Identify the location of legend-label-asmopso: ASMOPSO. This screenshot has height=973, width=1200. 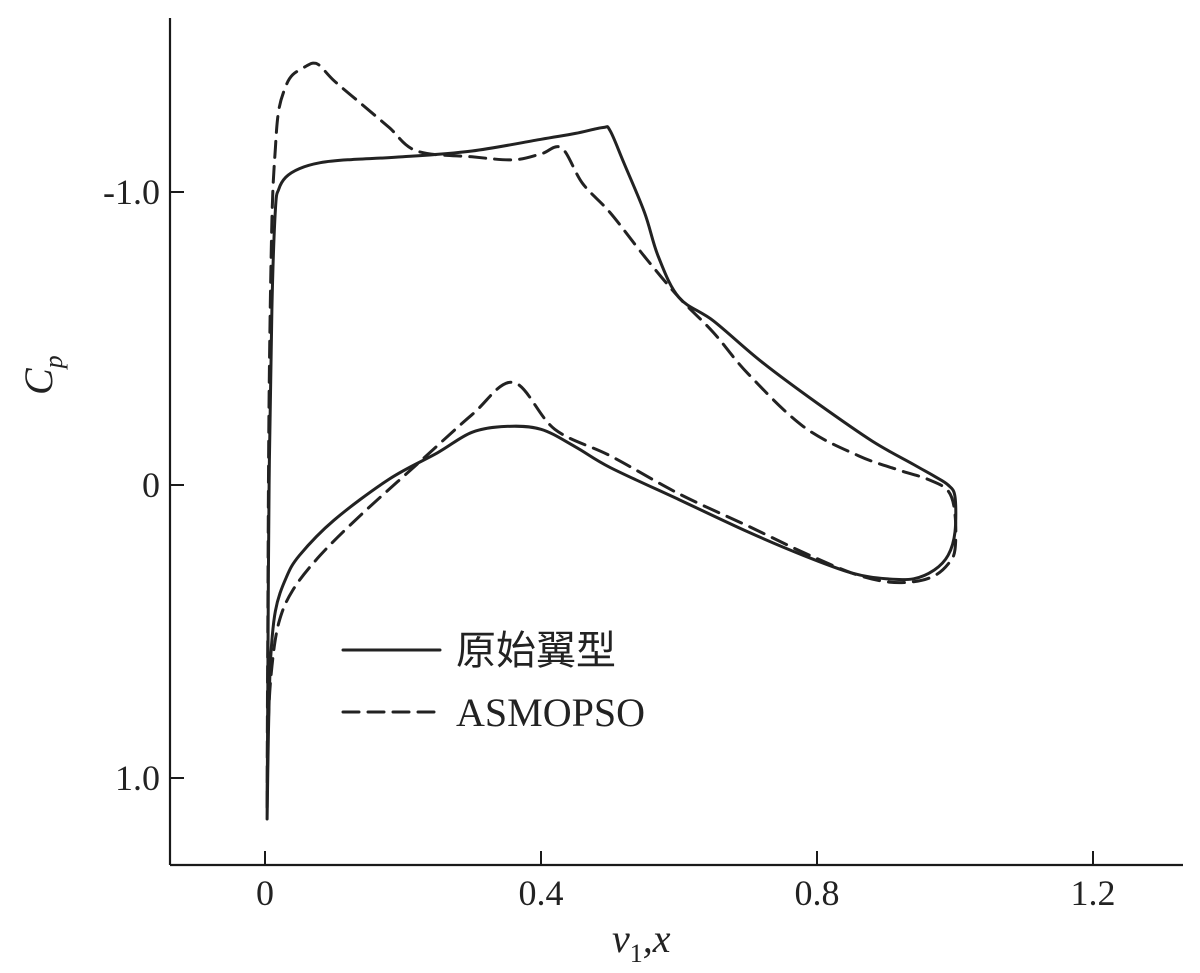
(550, 712).